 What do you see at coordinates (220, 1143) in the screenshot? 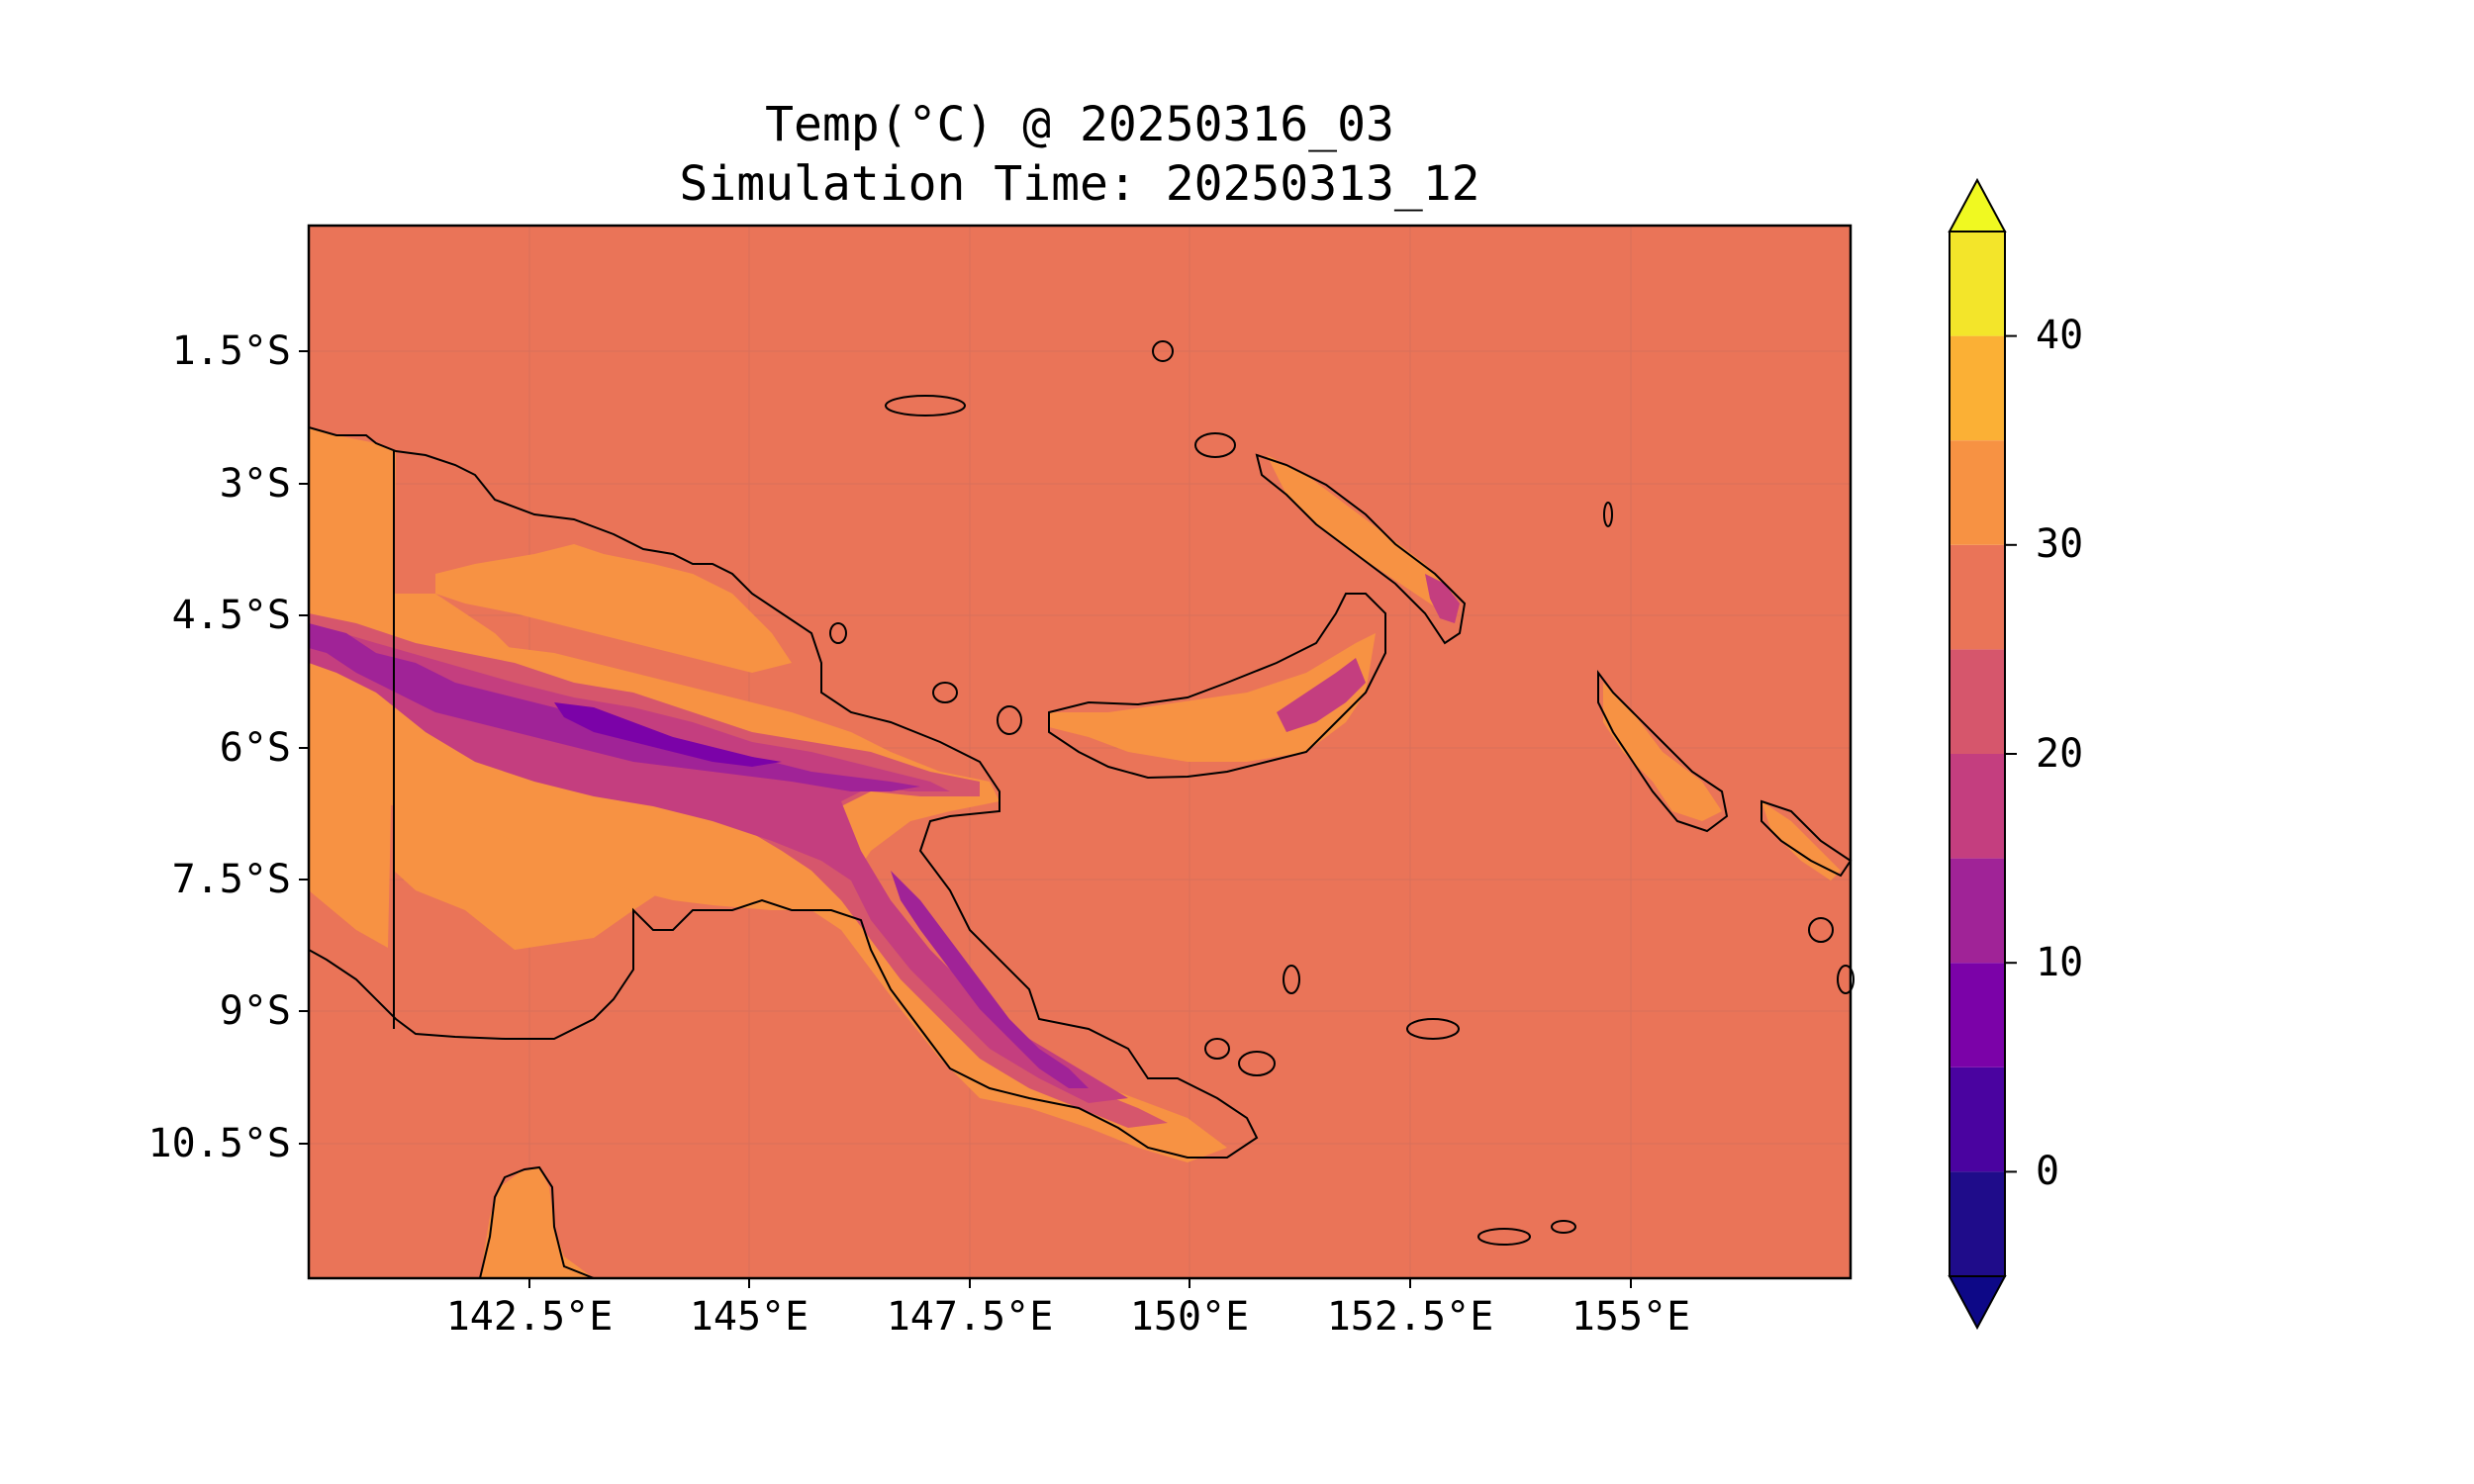
I see `lat-tick-10-5s: 10.5°S` at bounding box center [220, 1143].